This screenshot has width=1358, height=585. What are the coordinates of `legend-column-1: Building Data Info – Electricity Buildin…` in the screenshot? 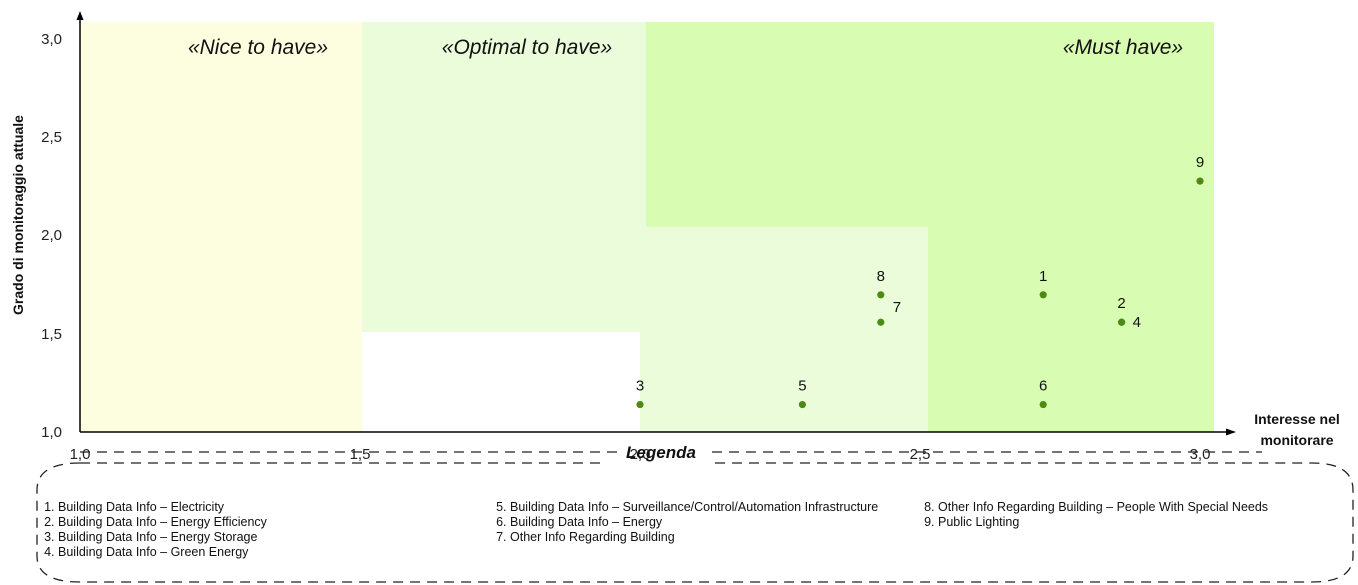 It's located at (249, 530).